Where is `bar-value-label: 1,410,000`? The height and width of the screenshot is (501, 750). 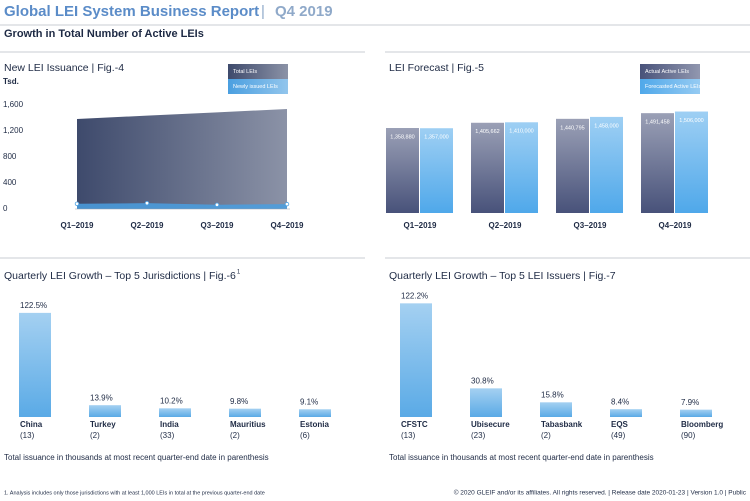
bar-value-label: 1,410,000 is located at coordinates (521, 132).